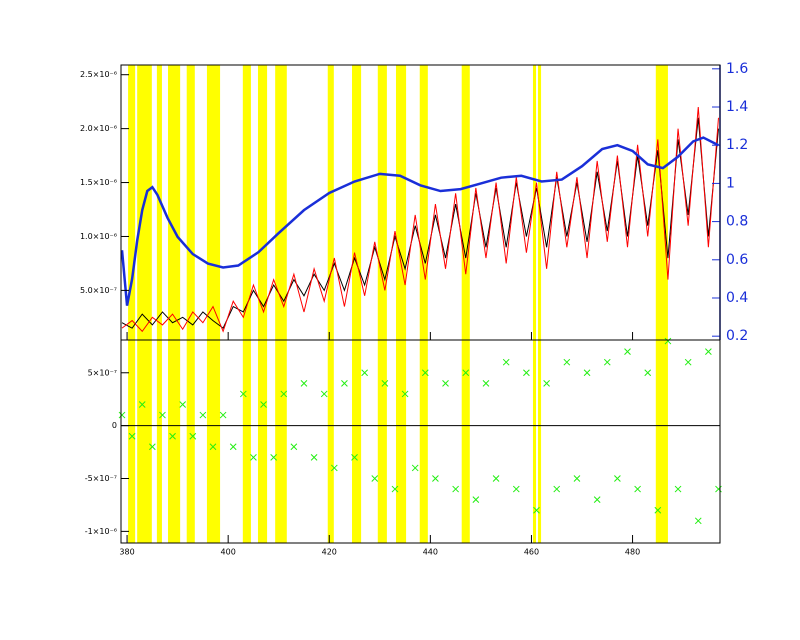 This screenshot has width=800, height=640. I want to click on x-tick-label: 400, so click(228, 552).